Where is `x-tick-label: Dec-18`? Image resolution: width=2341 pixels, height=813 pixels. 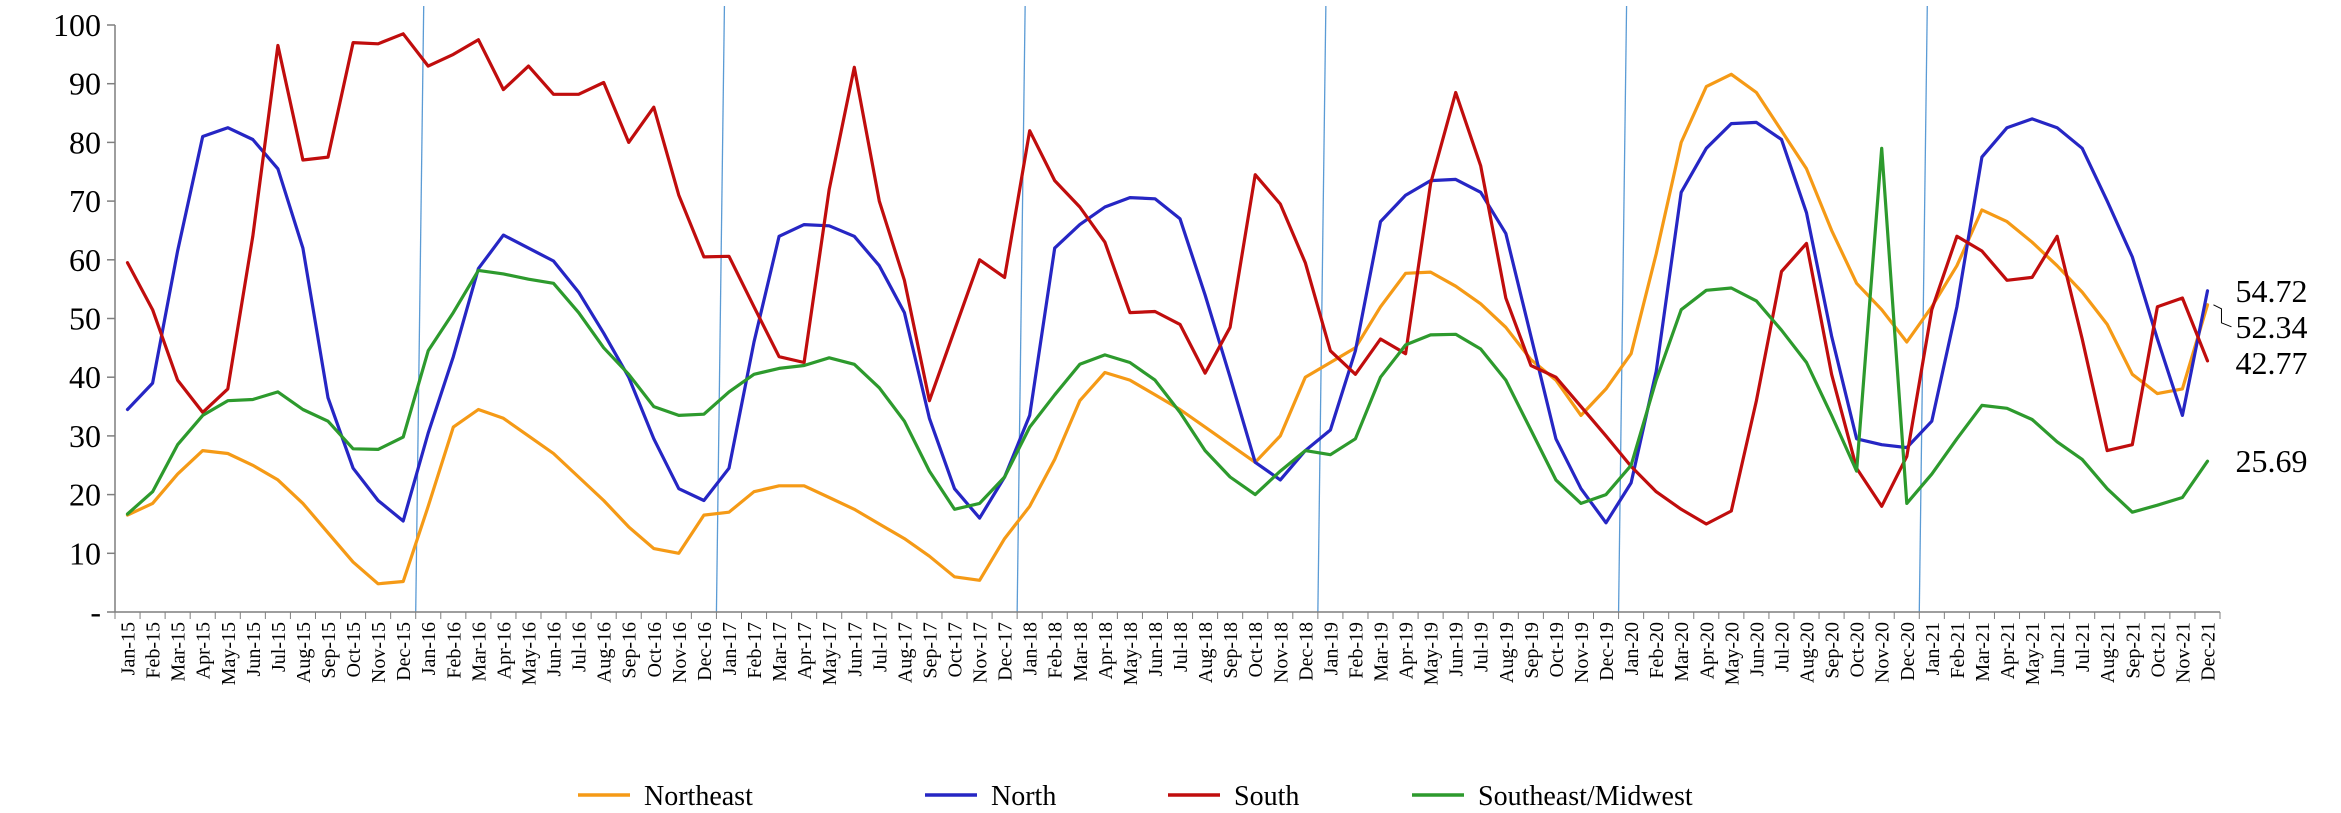 x-tick-label: Dec-18 is located at coordinates (1306, 651).